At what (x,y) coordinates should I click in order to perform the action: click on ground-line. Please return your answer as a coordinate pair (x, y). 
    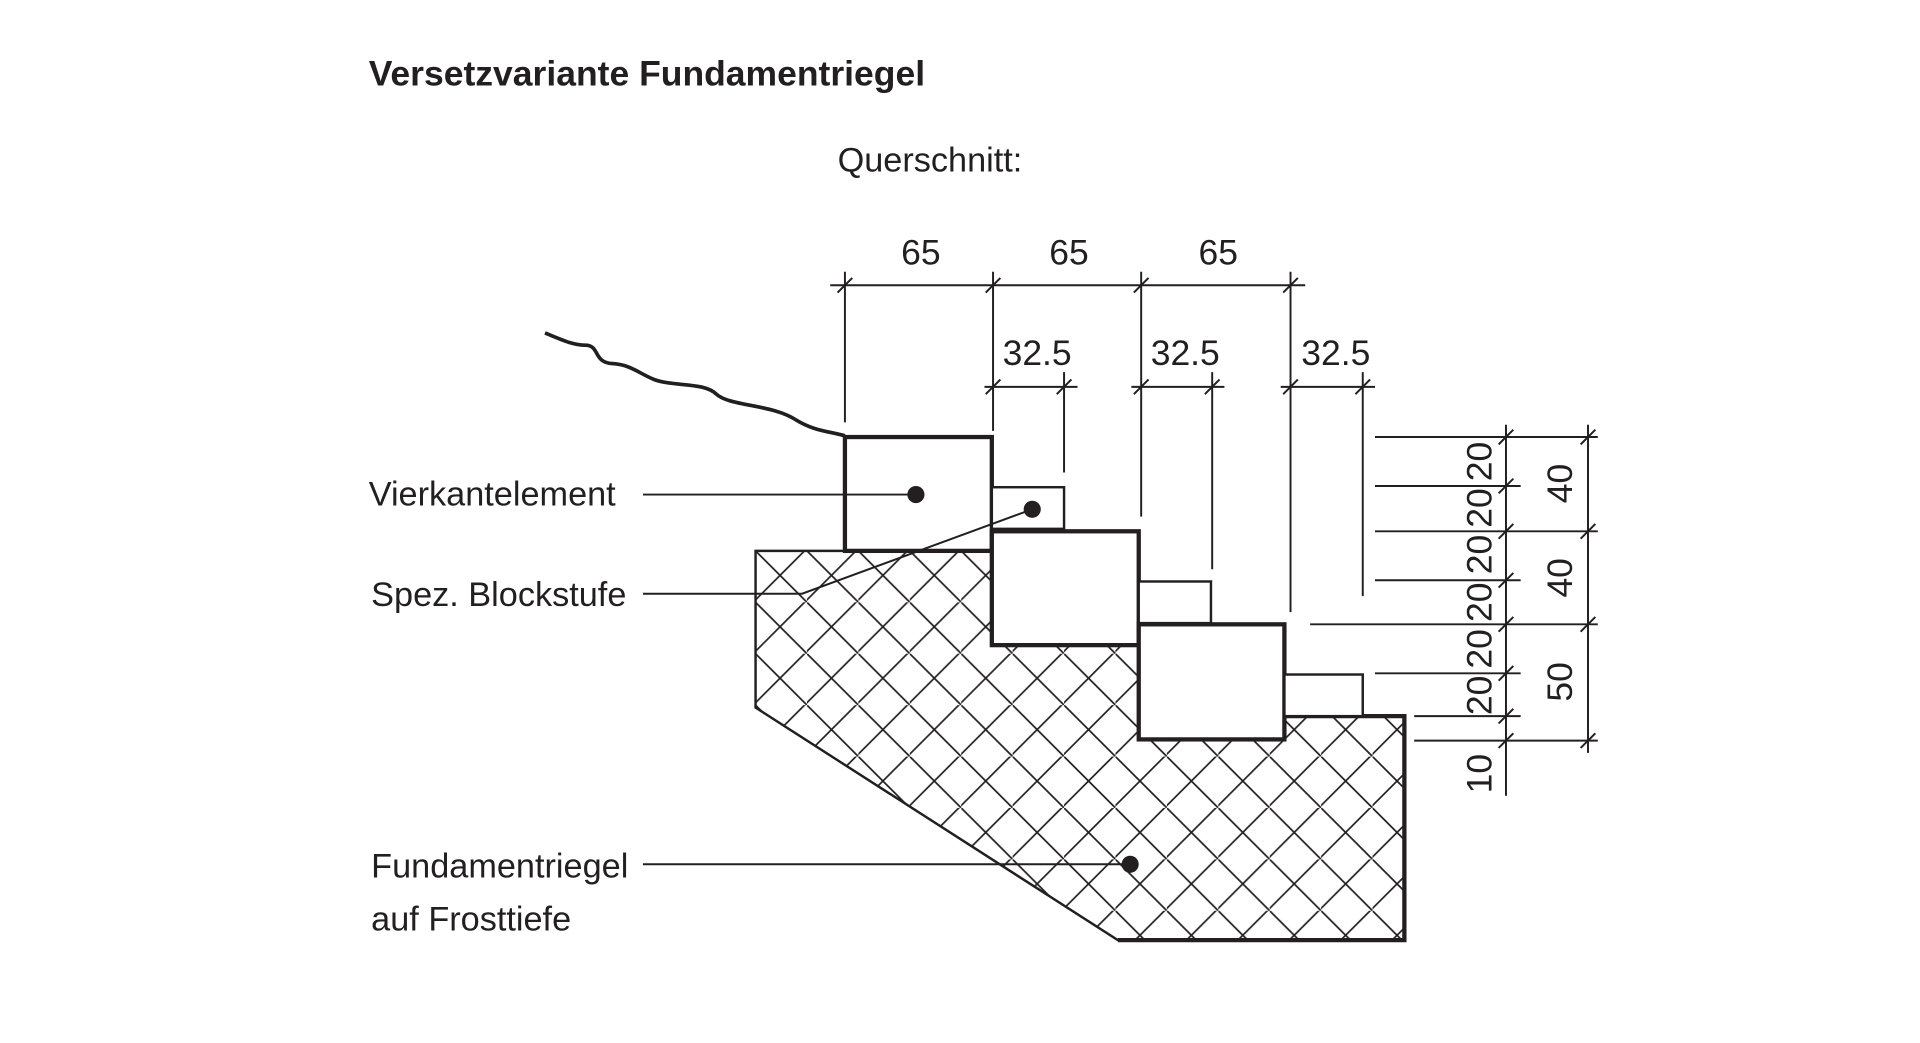
    Looking at the image, I should click on (695, 384).